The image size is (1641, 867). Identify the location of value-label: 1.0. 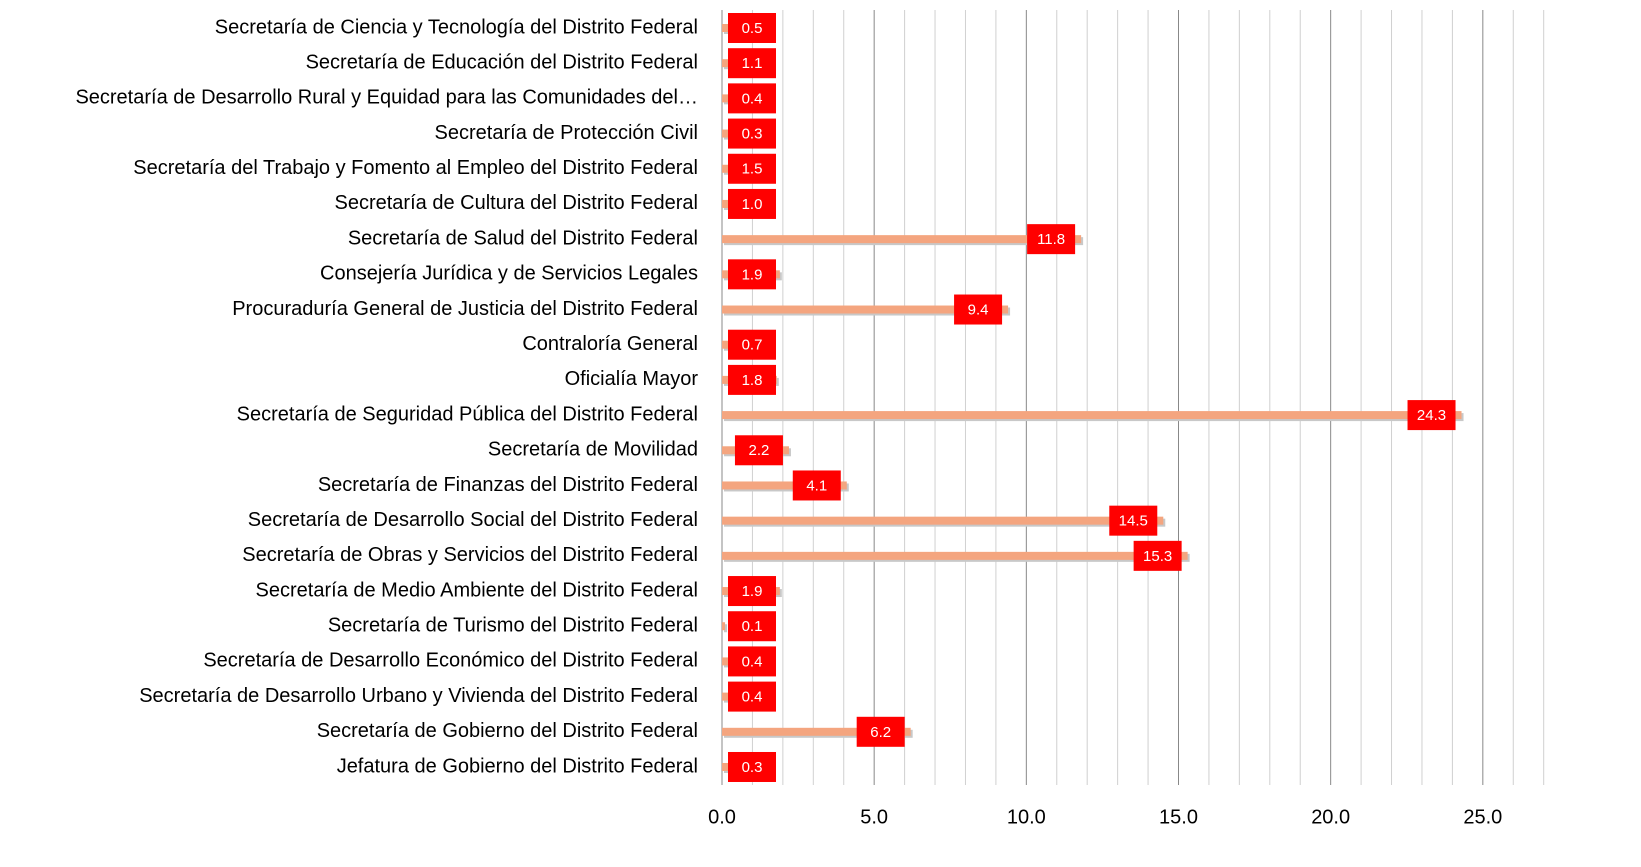
(752, 204).